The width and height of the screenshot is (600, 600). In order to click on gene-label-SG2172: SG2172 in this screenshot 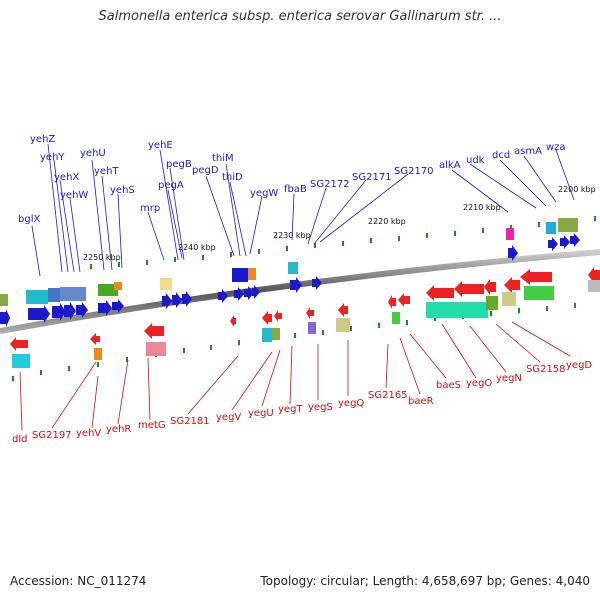, I will do `click(330, 184)`.